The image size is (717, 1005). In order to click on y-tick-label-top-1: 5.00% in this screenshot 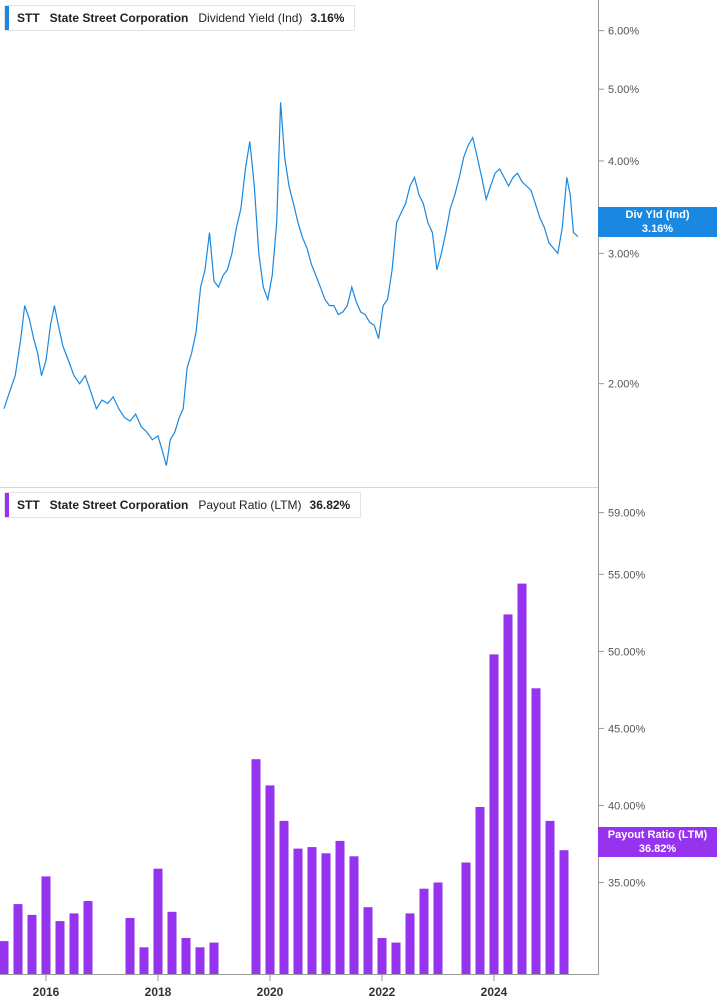, I will do `click(623, 90)`.